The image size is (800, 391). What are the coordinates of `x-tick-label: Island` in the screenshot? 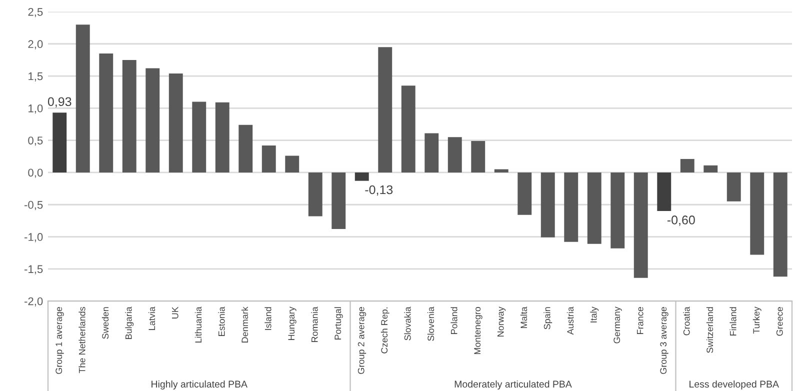 It's located at (268, 318).